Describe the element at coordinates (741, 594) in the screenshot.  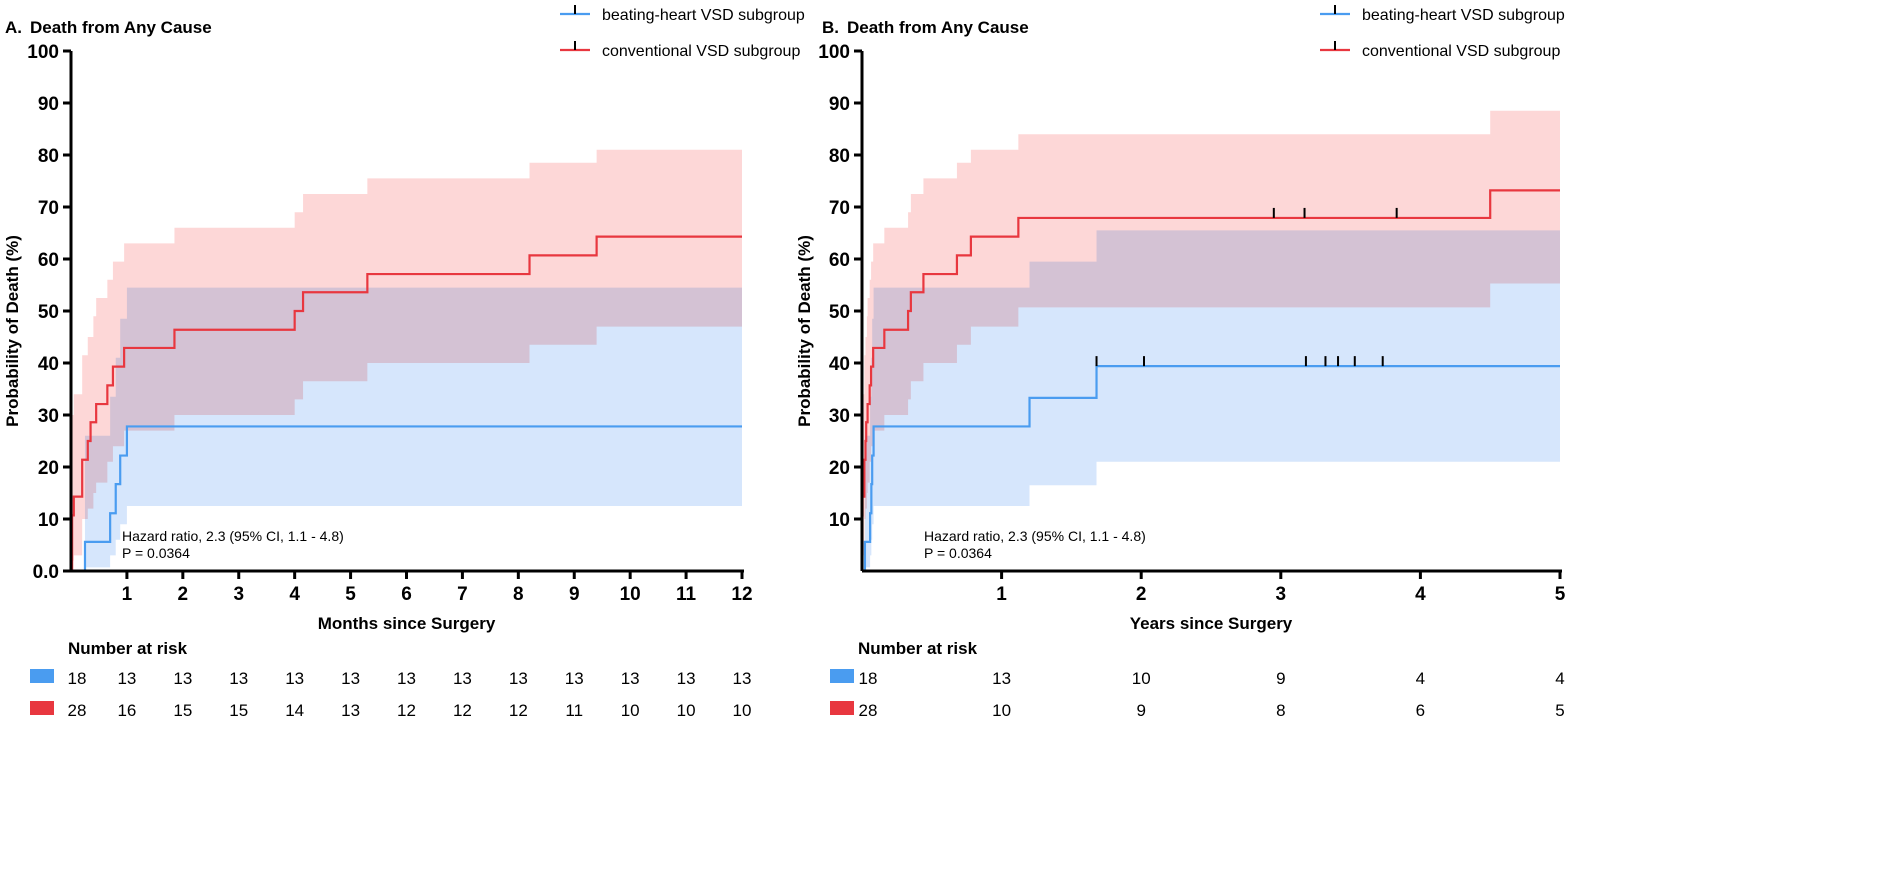
I see `x-tick-label: 12` at that location.